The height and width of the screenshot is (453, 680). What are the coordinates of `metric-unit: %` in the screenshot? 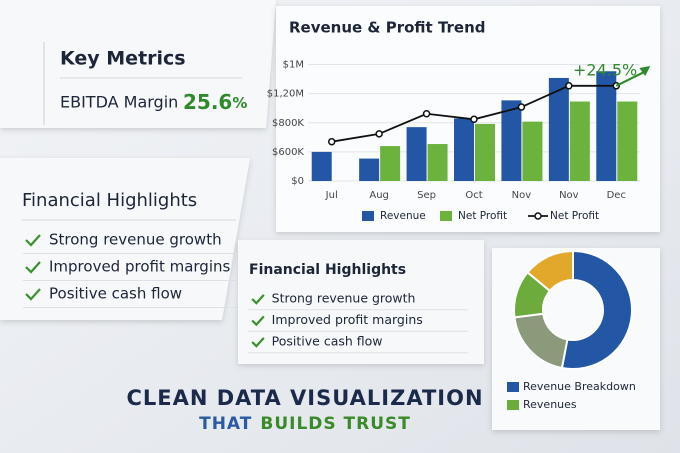 It's located at (239, 103).